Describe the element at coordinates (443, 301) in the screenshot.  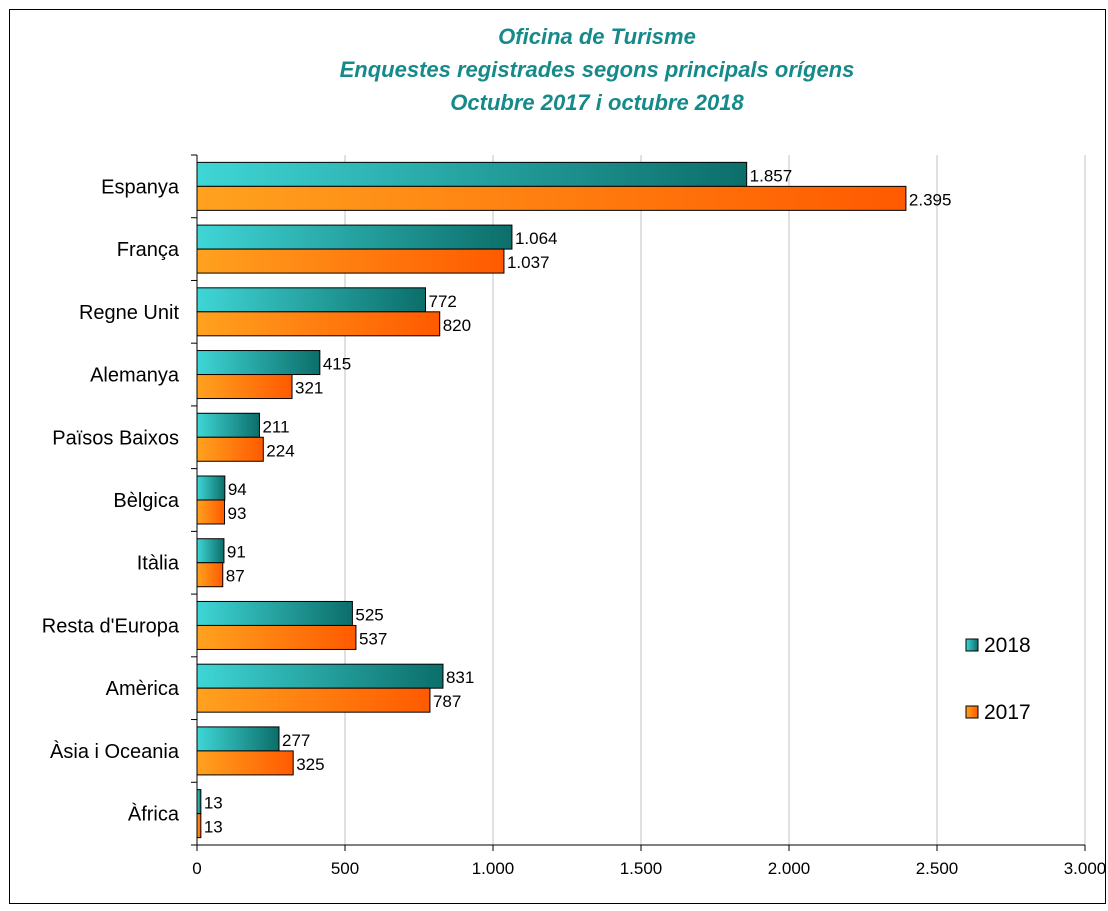
I see `data-label-2018: 772` at that location.